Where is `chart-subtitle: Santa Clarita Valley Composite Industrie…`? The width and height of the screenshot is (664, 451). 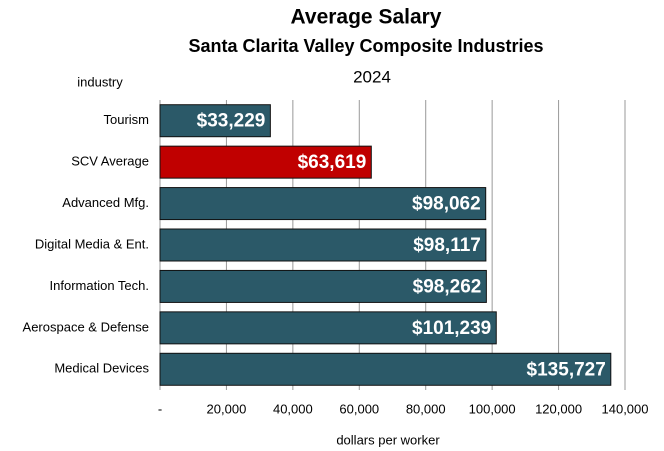 chart-subtitle: Santa Clarita Valley Composite Industrie… is located at coordinates (365, 46).